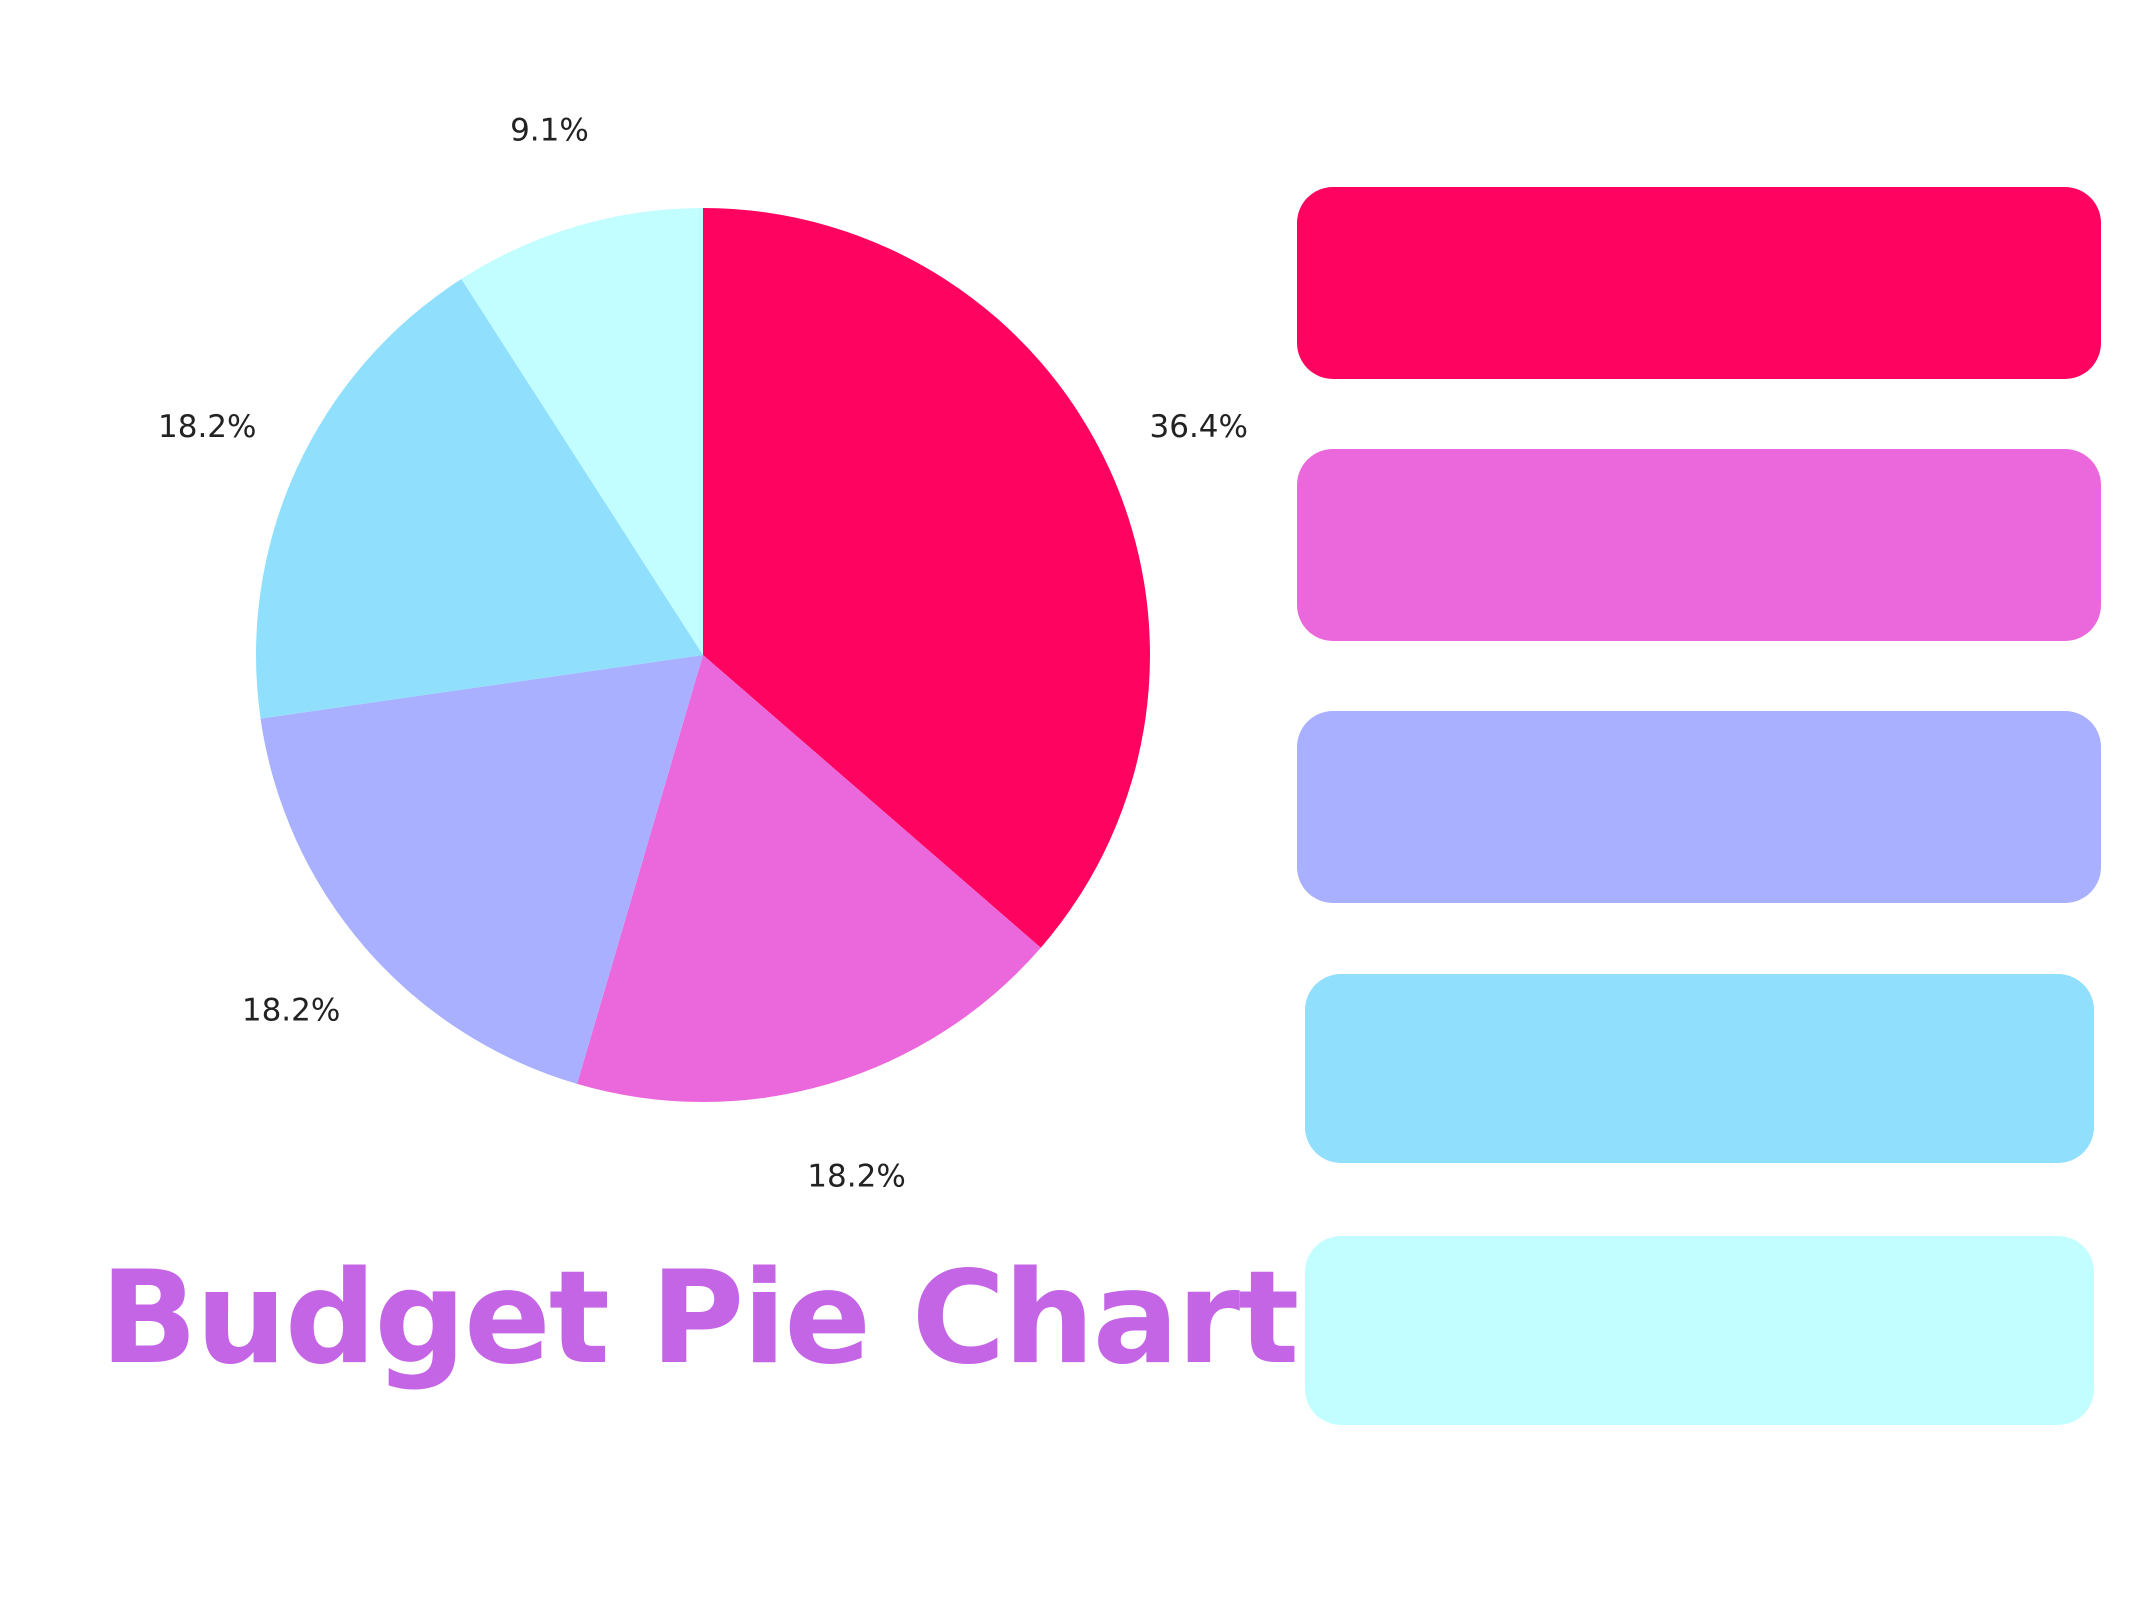  What do you see at coordinates (291, 1010) in the screenshot?
I see `pie-label-3: 18.2%` at bounding box center [291, 1010].